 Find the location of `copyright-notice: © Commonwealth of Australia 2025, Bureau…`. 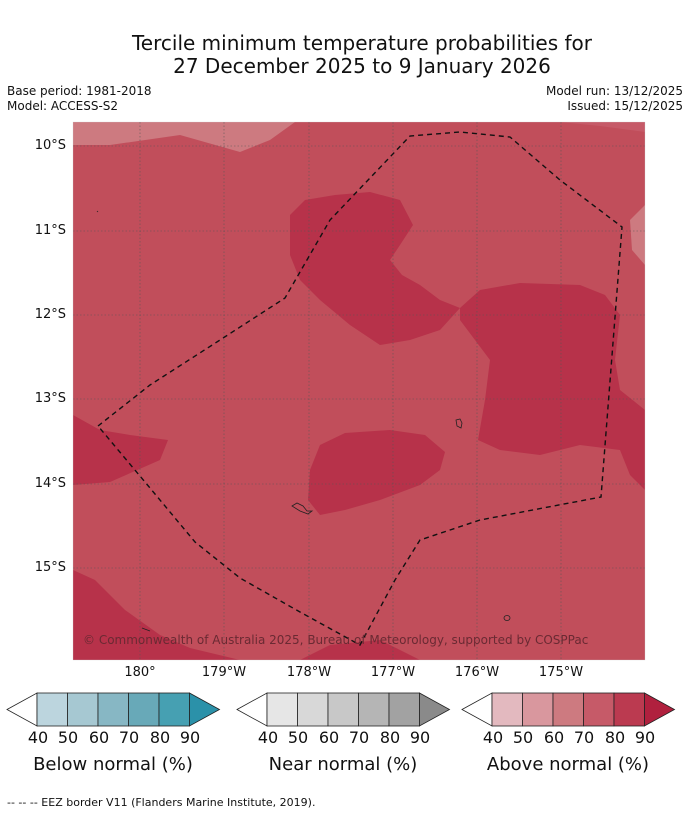

copyright-notice: © Commonwealth of Australia 2025, Bureau… is located at coordinates (336, 640).